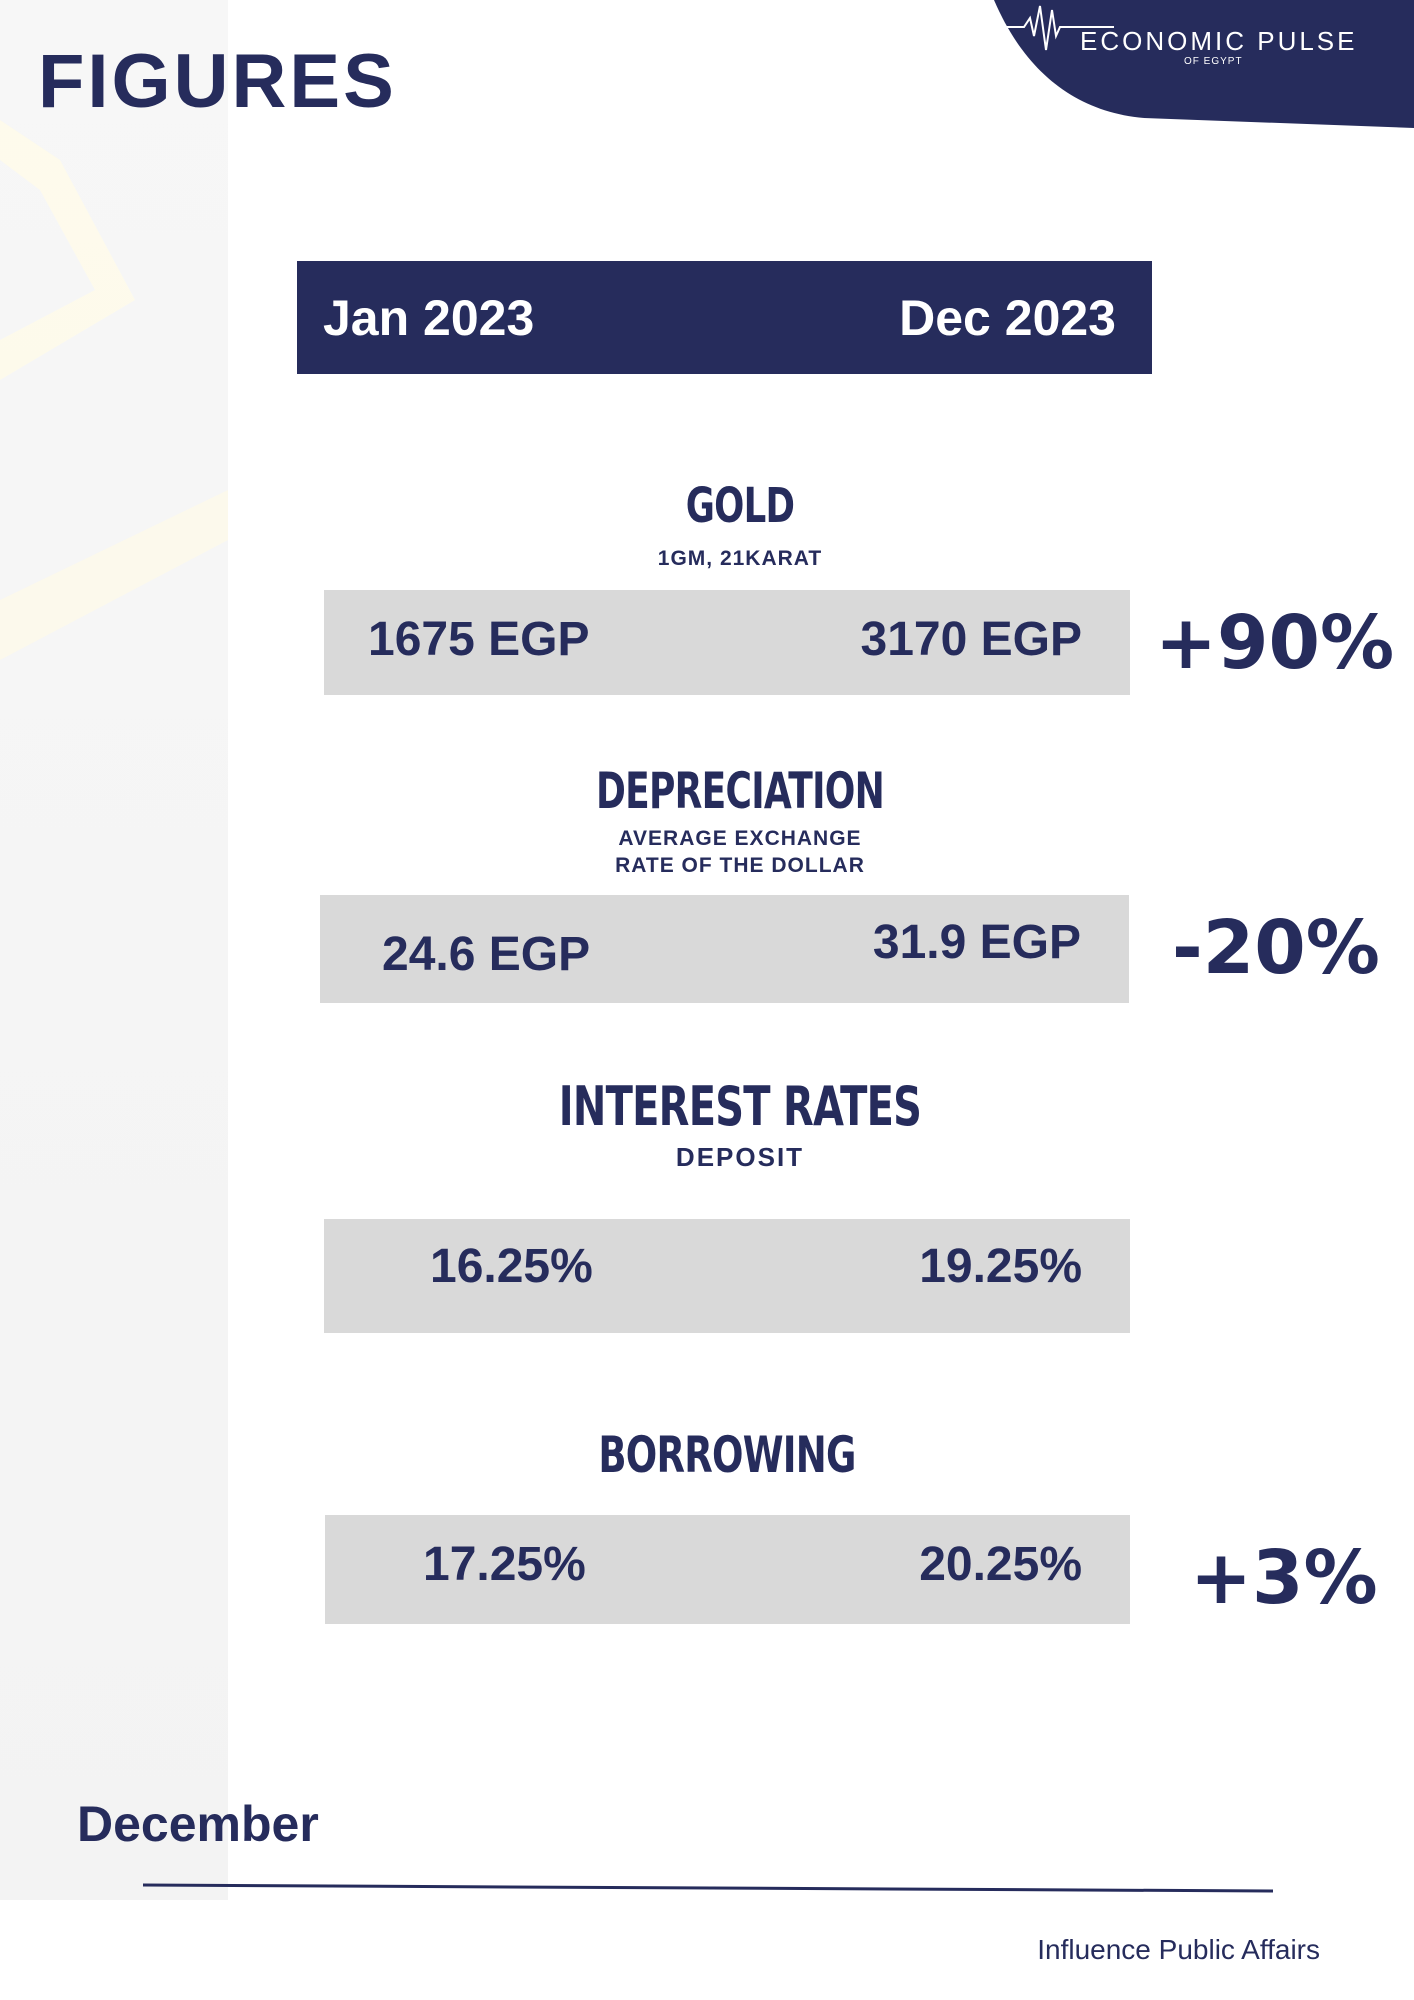 This screenshot has width=1414, height=2000. Describe the element at coordinates (504, 1564) in the screenshot. I see `borrowing-start-value: 17.25%` at that location.